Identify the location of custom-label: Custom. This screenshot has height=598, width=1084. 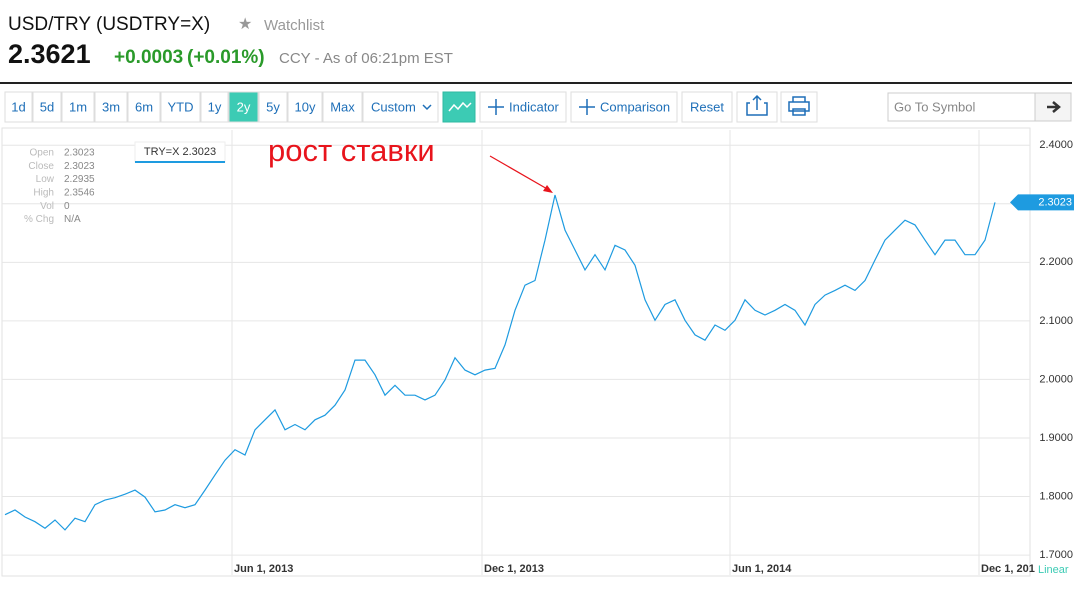
(393, 106).